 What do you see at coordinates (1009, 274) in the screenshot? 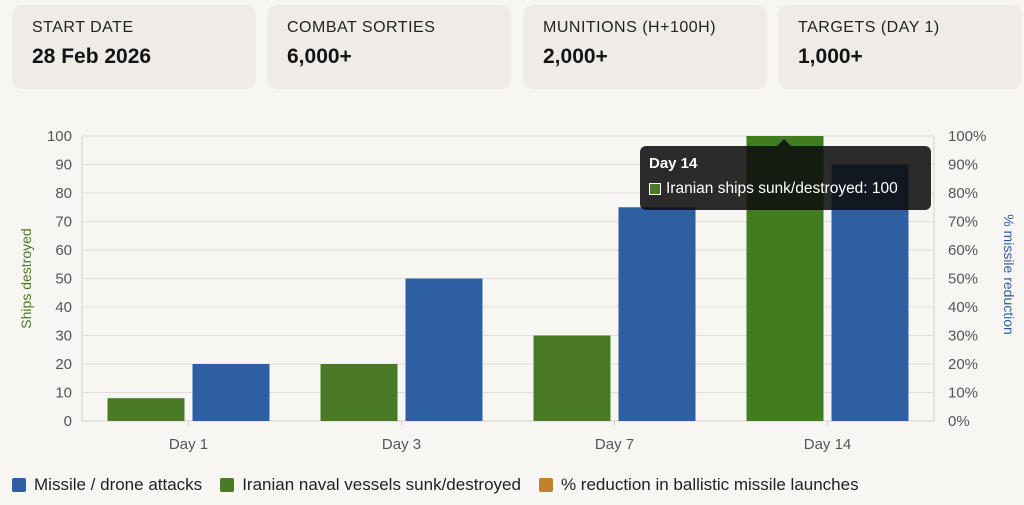
I see `y-axis-title-right: % missile reduction` at bounding box center [1009, 274].